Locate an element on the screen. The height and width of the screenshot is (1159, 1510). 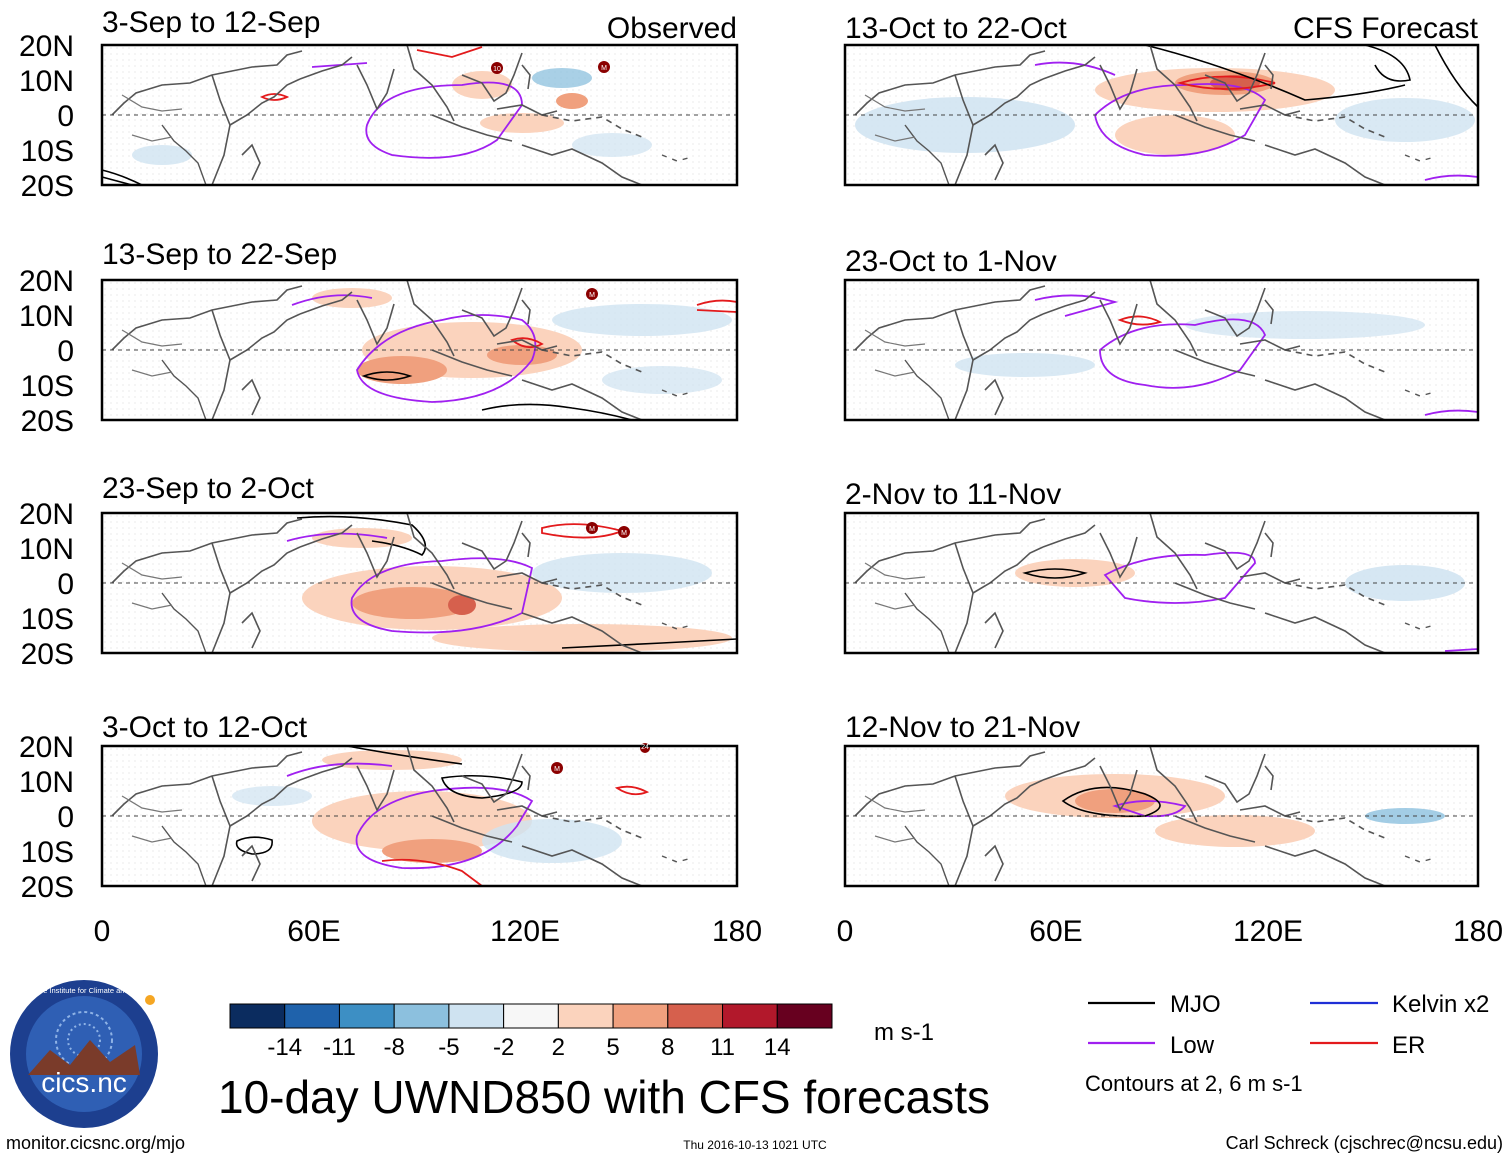
lon-axis: 0 60E 120E 180 0 60E 120E 180 is located at coordinates (798, 931).